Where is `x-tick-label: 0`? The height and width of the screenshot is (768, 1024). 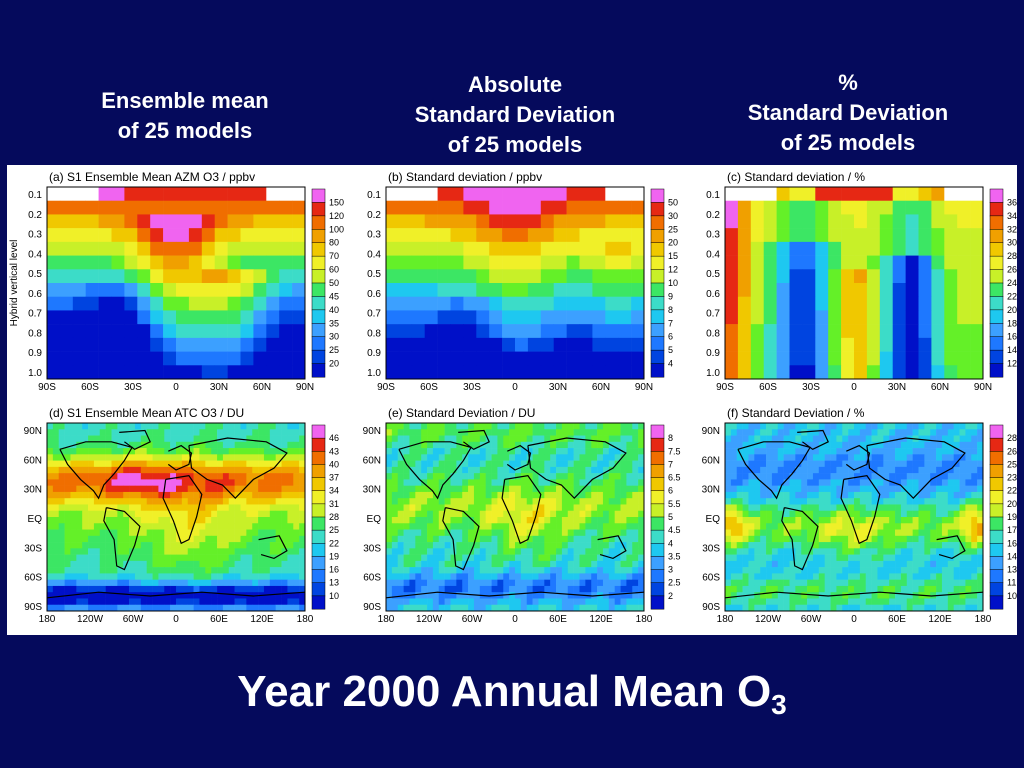 x-tick-label: 0 is located at coordinates (176, 387).